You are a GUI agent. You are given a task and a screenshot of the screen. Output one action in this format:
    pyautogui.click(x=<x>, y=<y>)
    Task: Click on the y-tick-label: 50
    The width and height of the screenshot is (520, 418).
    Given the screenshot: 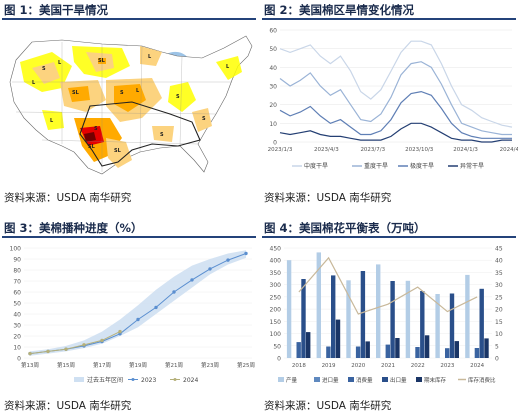 What is the action you would take?
    pyautogui.click(x=17, y=304)
    